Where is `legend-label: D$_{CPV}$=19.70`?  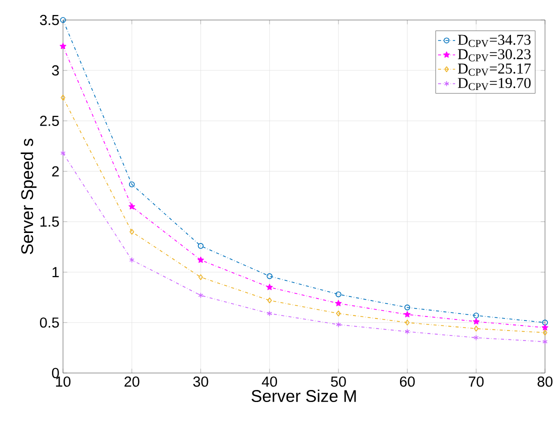 legend-label: D$_{CPV}$=19.70 is located at coordinates (494, 84).